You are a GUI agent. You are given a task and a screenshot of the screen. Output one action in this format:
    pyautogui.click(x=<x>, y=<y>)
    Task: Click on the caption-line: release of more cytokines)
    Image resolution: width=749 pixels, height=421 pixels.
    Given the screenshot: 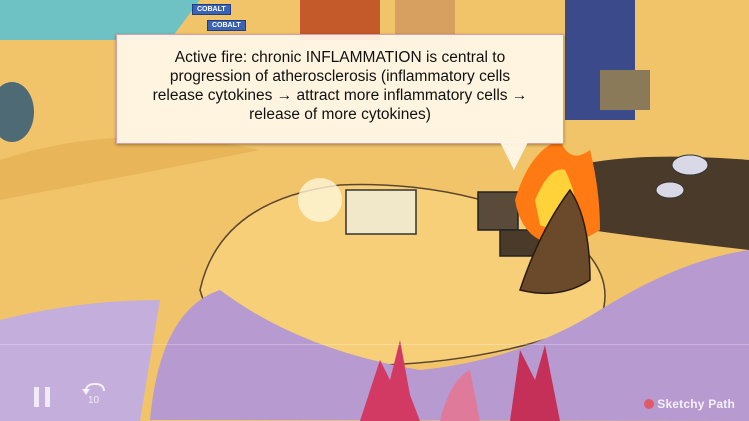 What is the action you would take?
    pyautogui.click(x=340, y=114)
    